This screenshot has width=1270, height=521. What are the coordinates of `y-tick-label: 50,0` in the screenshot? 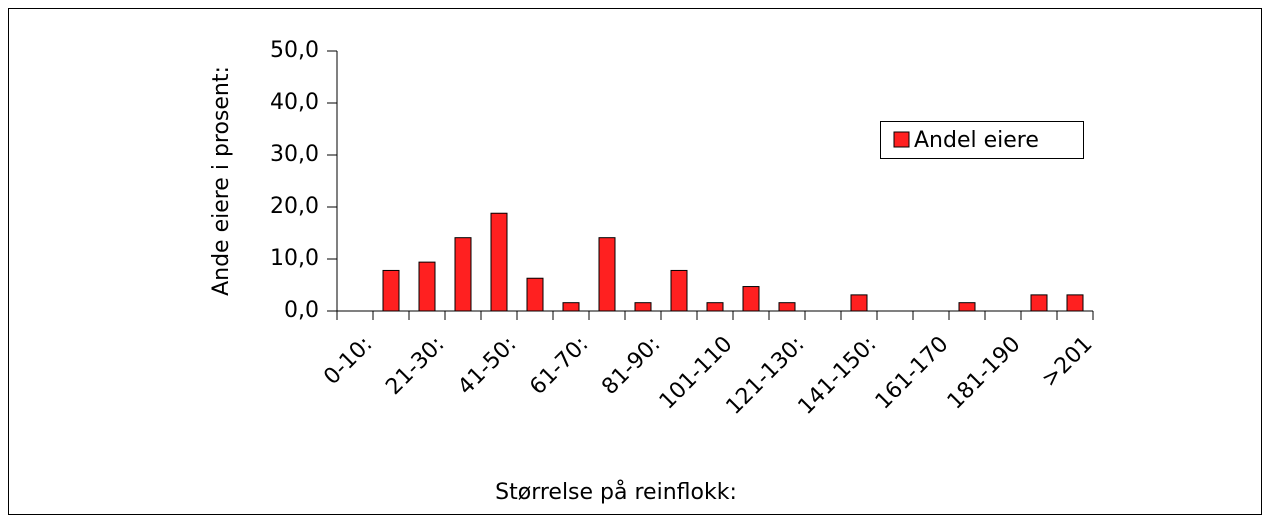 It's located at (294, 50).